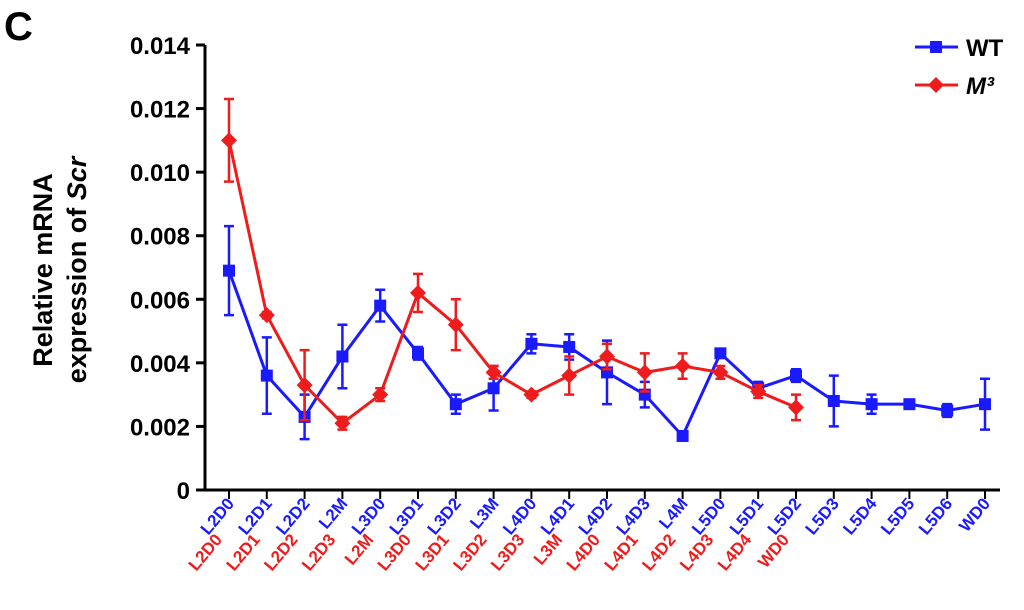  What do you see at coordinates (507, 552) in the screenshot?
I see `x-tick-label: L3D3` at bounding box center [507, 552].